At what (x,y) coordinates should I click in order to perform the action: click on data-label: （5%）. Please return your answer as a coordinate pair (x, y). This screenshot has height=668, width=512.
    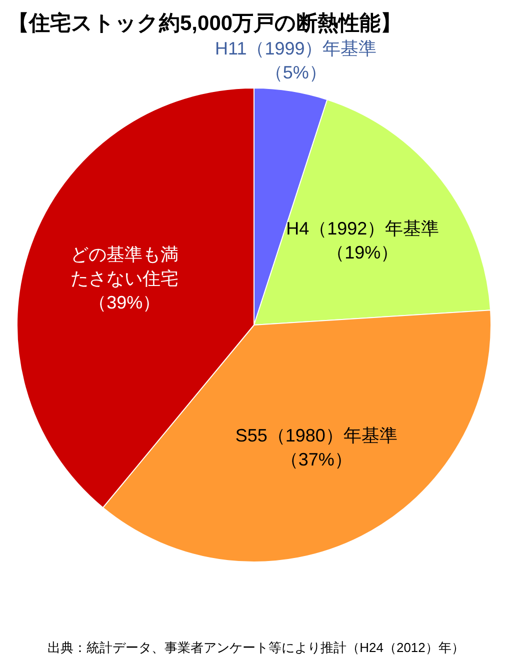
    Looking at the image, I should click on (295, 72).